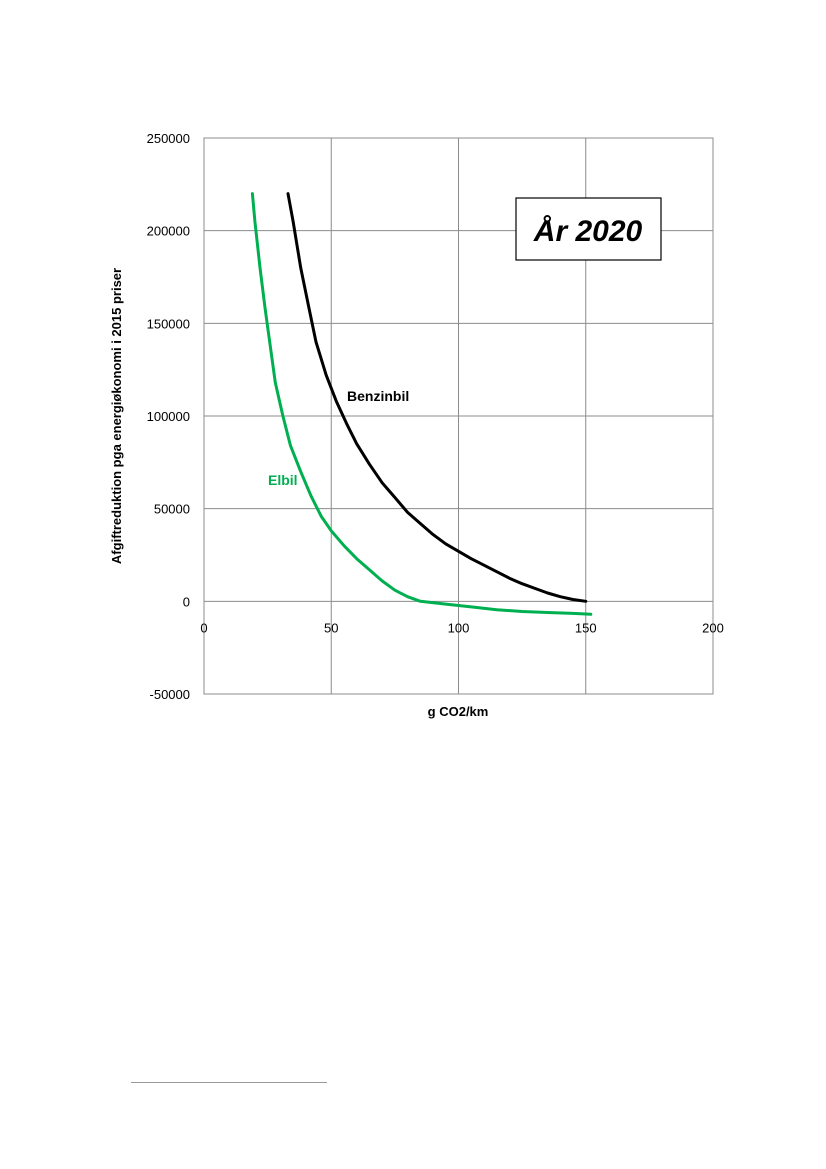  What do you see at coordinates (378, 396) in the screenshot?
I see `series-label-benzinbil: Benzinbil` at bounding box center [378, 396].